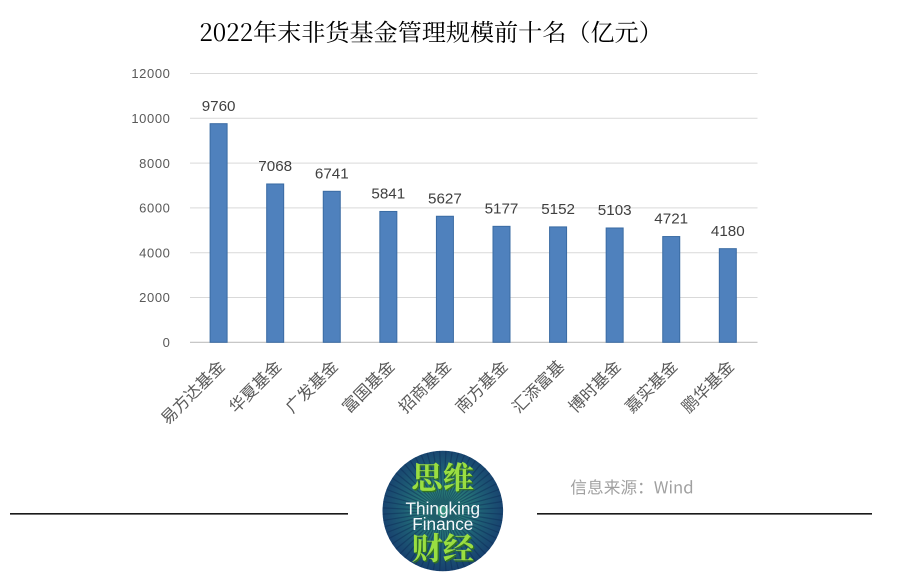 The width and height of the screenshot is (899, 578). I want to click on svg-text: 5627, so click(445, 199).